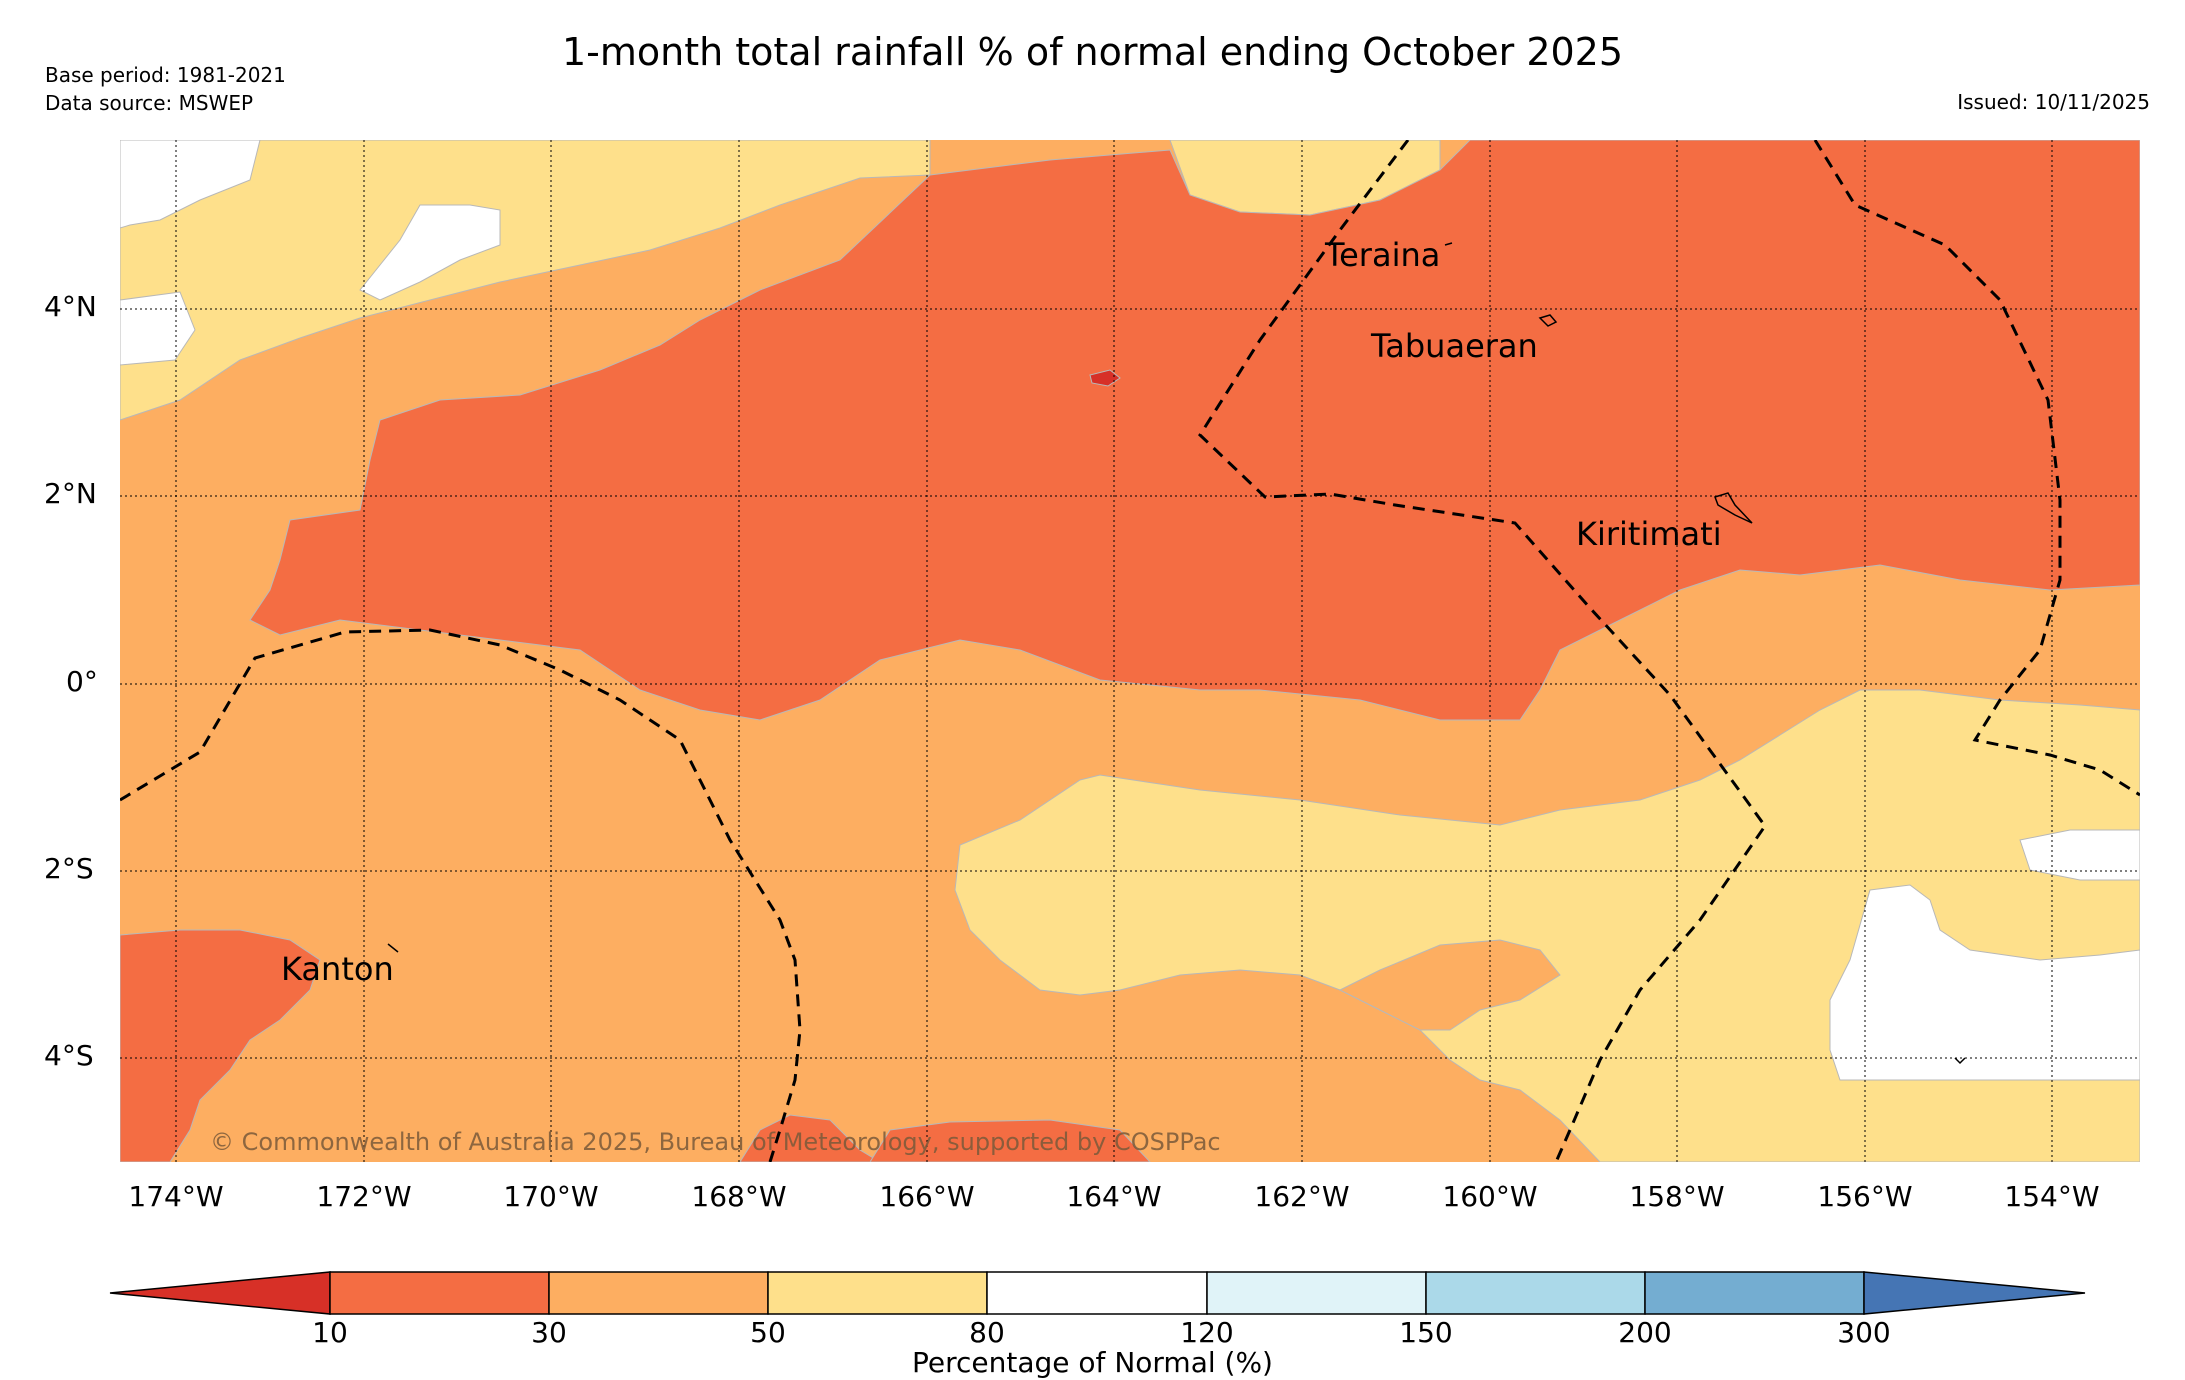  What do you see at coordinates (525, 280) in the screenshot?
I see `region-50-80-north` at bounding box center [525, 280].